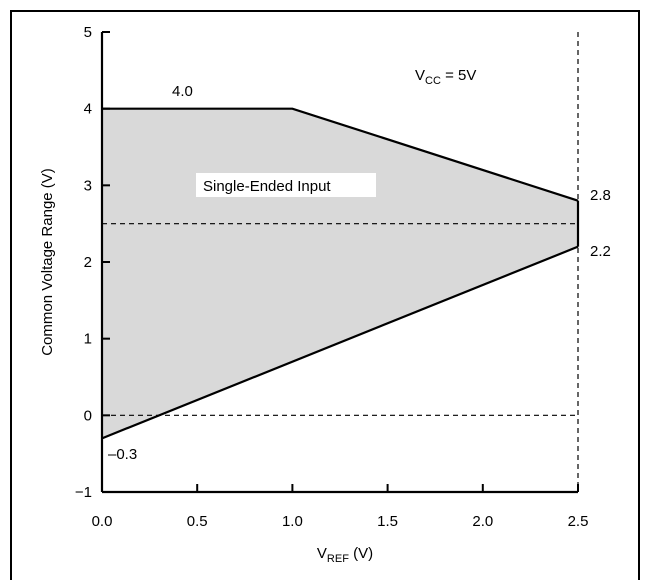  What do you see at coordinates (292, 521) in the screenshot?
I see `x-tick-label: 1.0` at bounding box center [292, 521].